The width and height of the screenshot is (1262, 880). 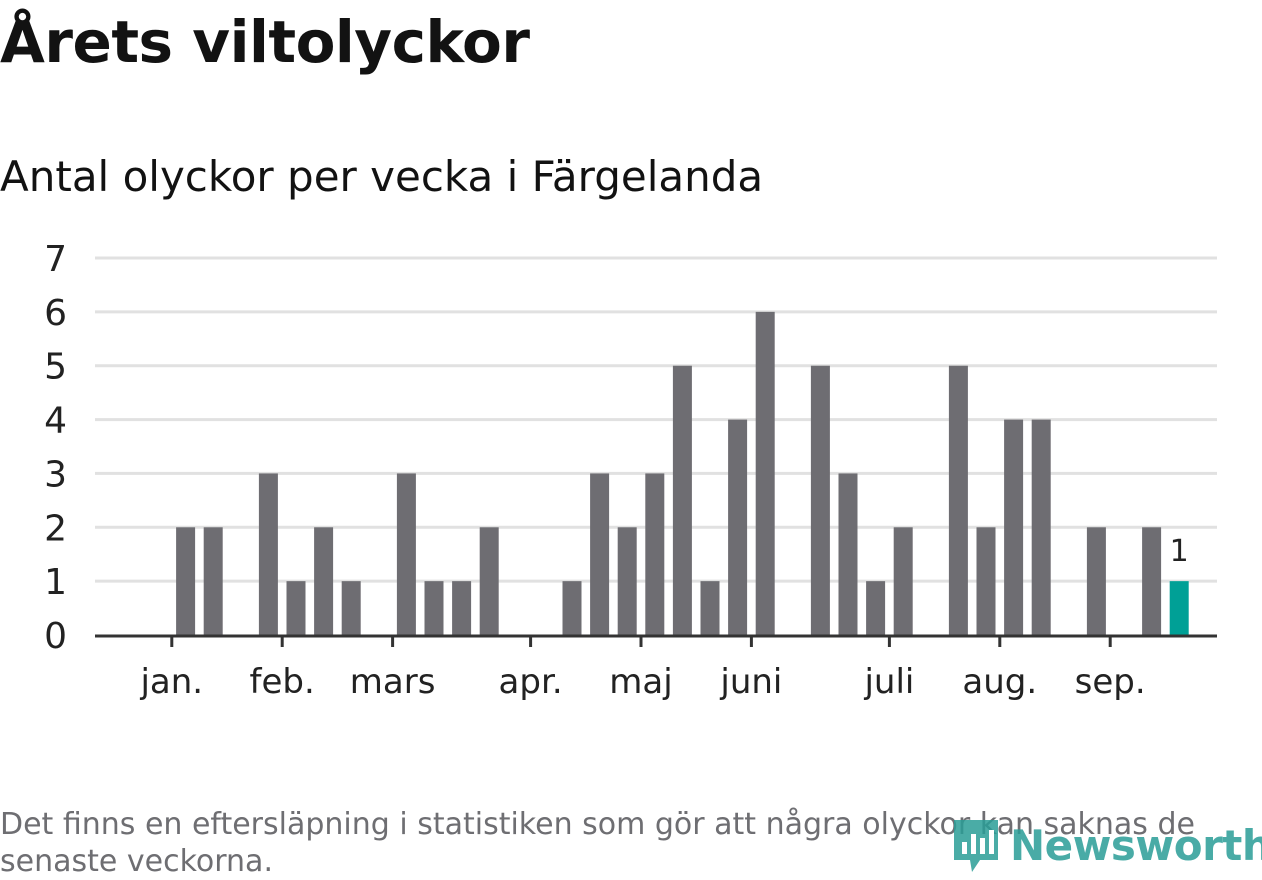 I want to click on x-tick-label: juli, so click(x=888, y=681).